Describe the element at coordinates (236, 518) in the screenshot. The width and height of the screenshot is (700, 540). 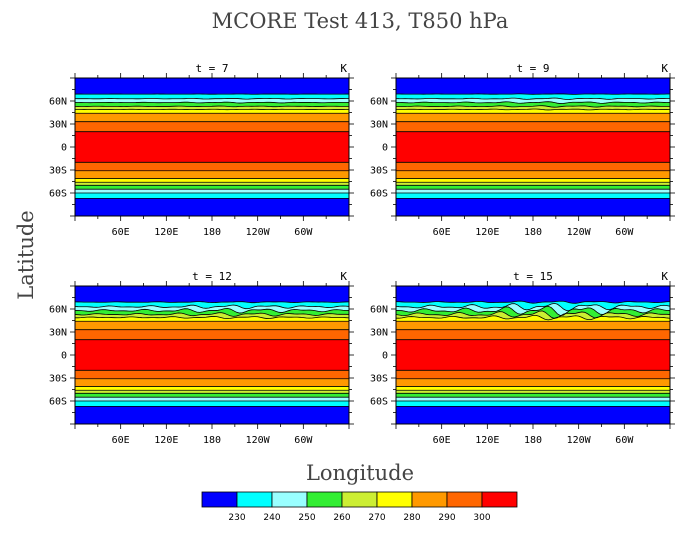
I see `colorbar-label: 230` at that location.